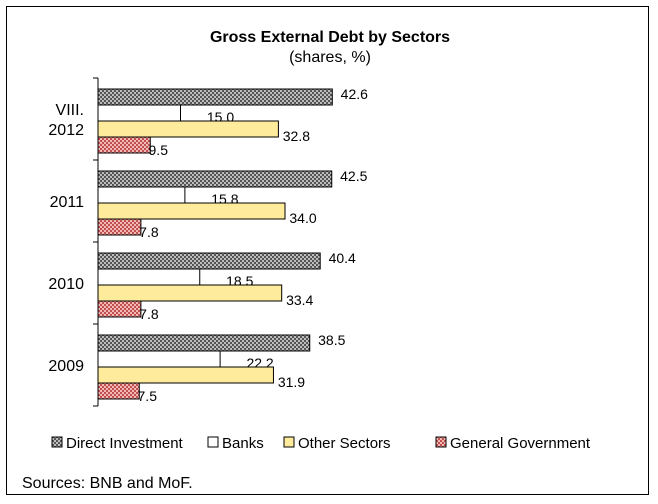 This screenshot has height=504, width=658. I want to click on chart-title: Gross External Debt by Sectors, so click(330, 37).